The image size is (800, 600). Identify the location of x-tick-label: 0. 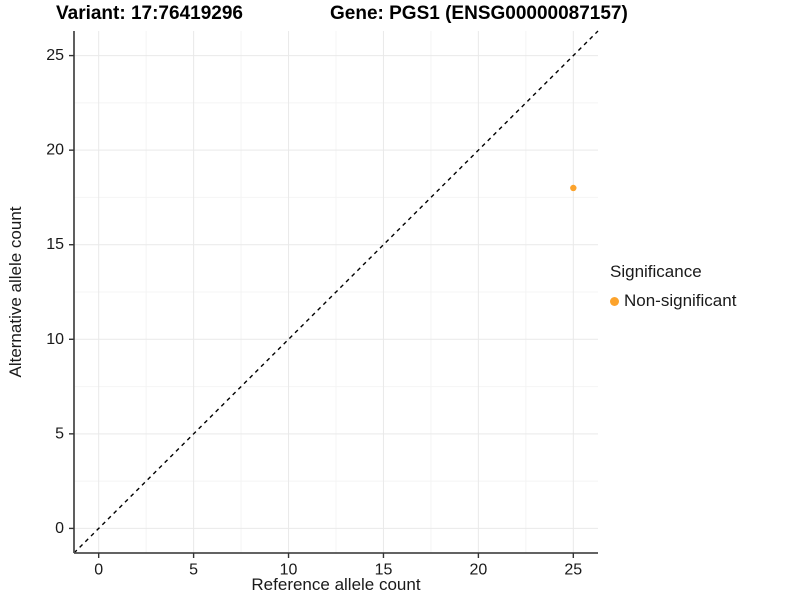
(98, 569).